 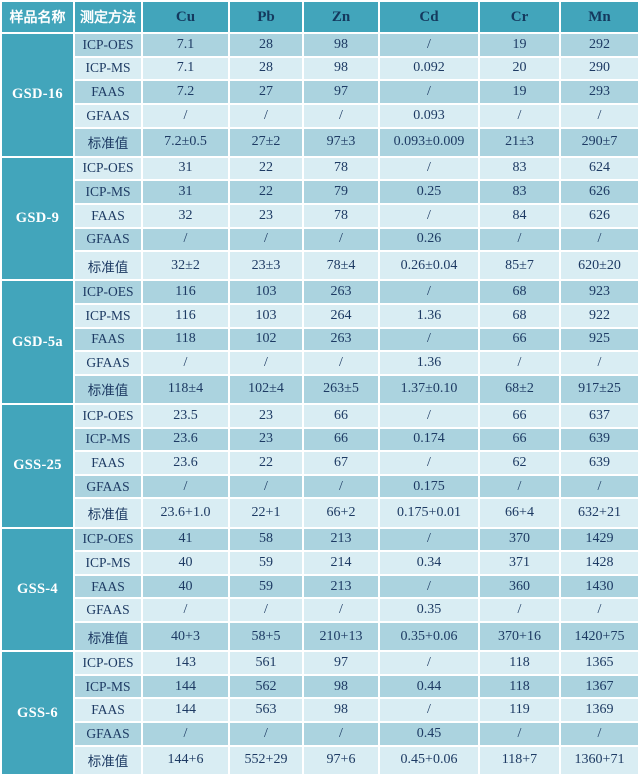 I want to click on value-cell: 28, so click(x=266, y=68).